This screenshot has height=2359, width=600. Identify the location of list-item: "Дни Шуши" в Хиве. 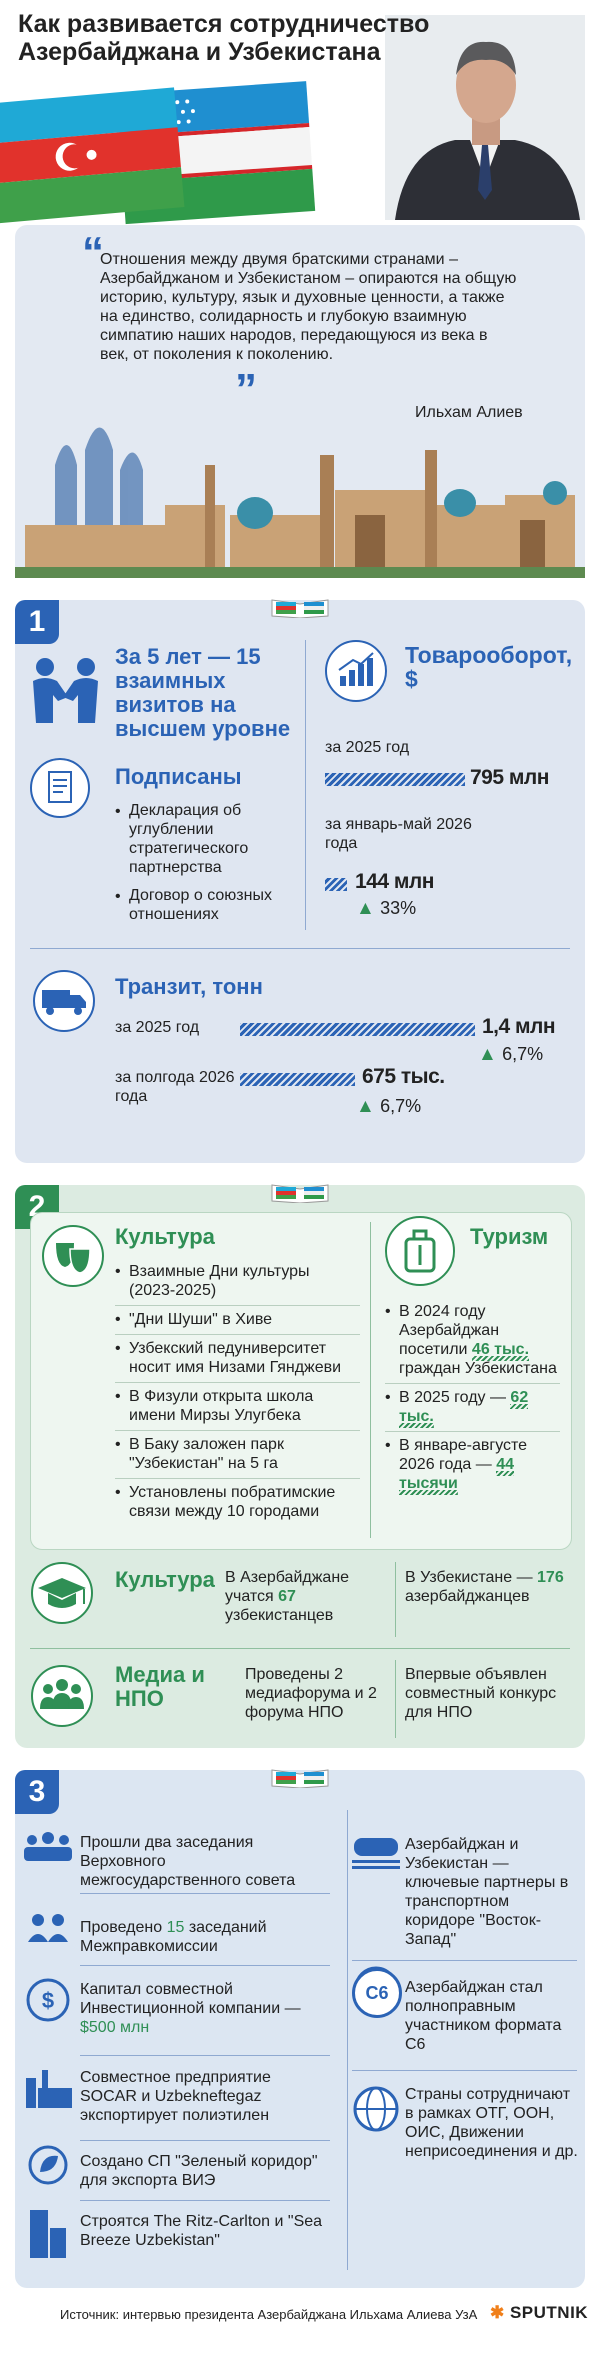
(237, 1320).